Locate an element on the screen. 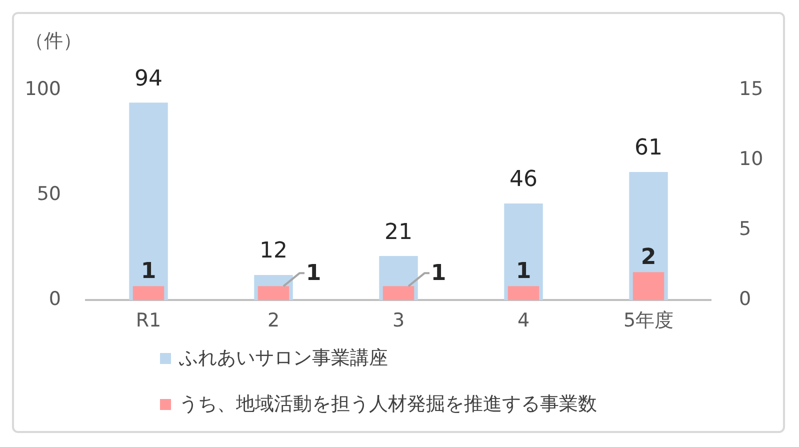 The height and width of the screenshot is (447, 799). y-tick-label: 50 is located at coordinates (48, 194).